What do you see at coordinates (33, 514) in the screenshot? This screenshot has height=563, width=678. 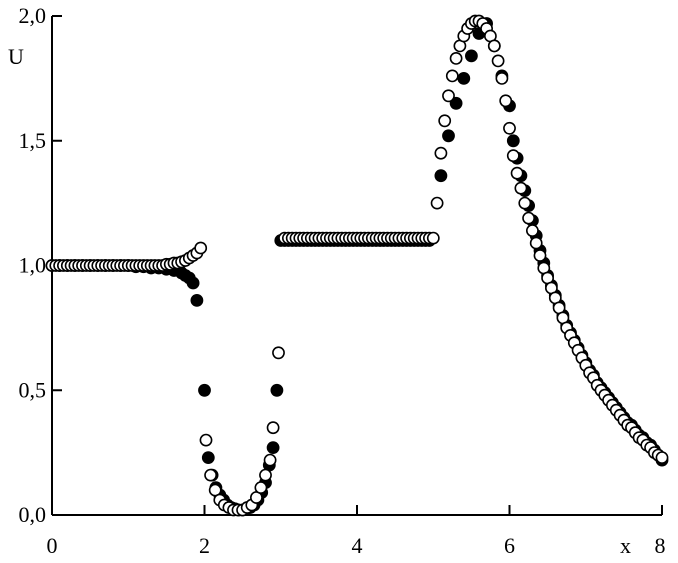 I see `y-tick-label: 0,0` at bounding box center [33, 514].